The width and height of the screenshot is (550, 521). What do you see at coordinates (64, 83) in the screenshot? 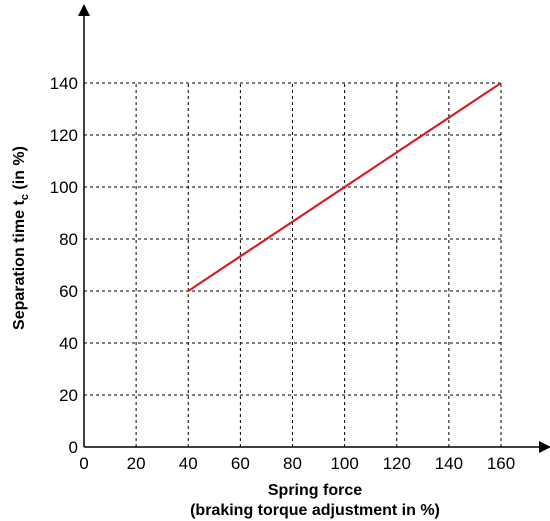
I see `y-tick-140: 140` at bounding box center [64, 83].